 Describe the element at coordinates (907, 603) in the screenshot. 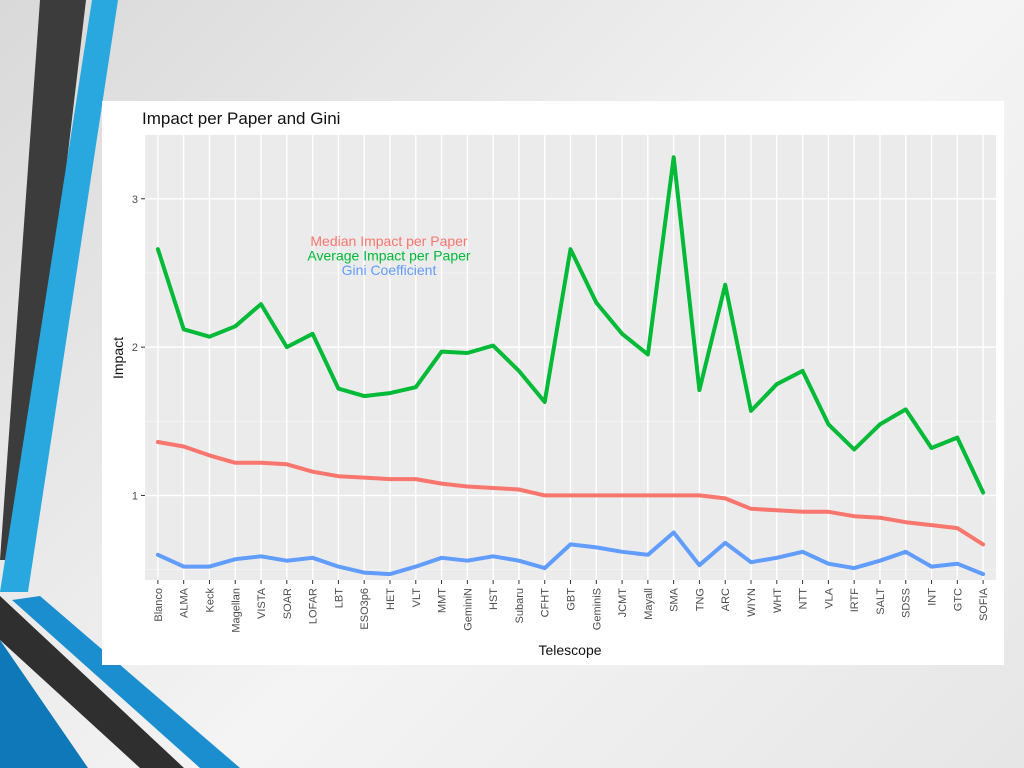

I see `x-tick-label: SDSS` at that location.